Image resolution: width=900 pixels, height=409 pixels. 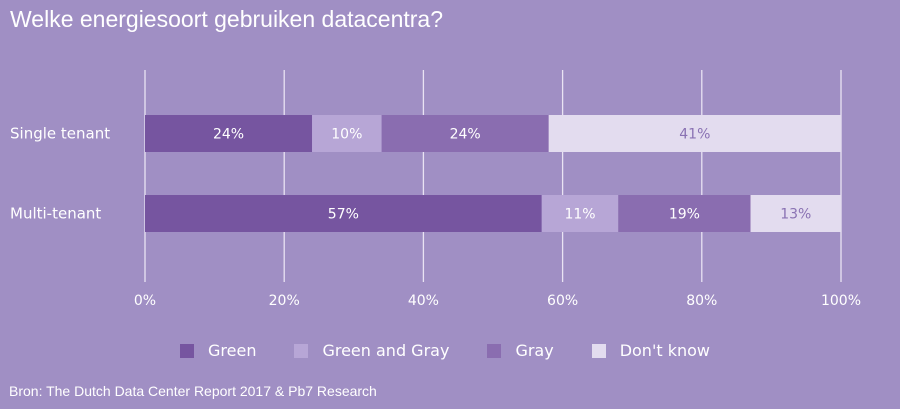 I want to click on bar-data-label: 10%, so click(x=346, y=135).